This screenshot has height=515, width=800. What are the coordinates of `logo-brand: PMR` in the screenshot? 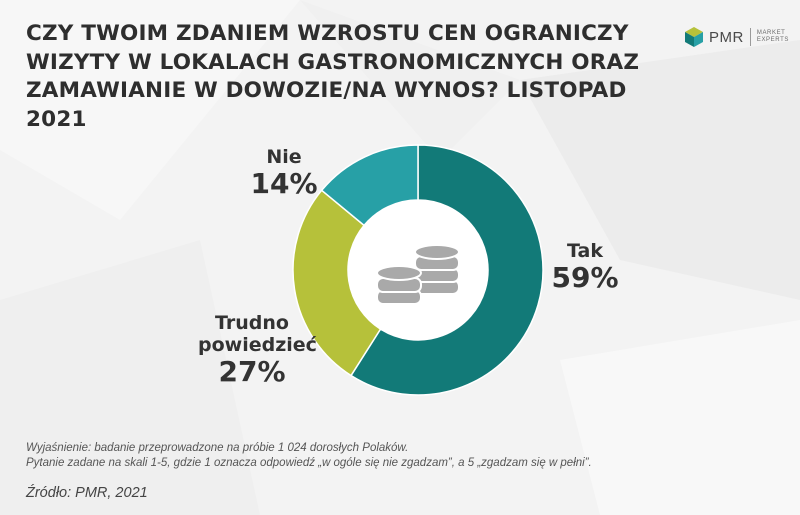 It's located at (726, 37).